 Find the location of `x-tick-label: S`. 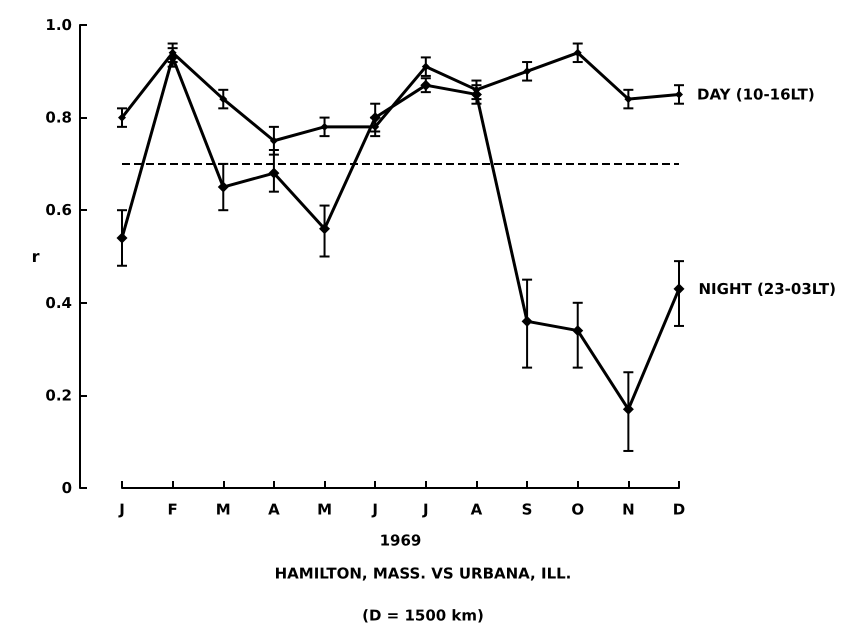

x-tick-label: S is located at coordinates (527, 509).